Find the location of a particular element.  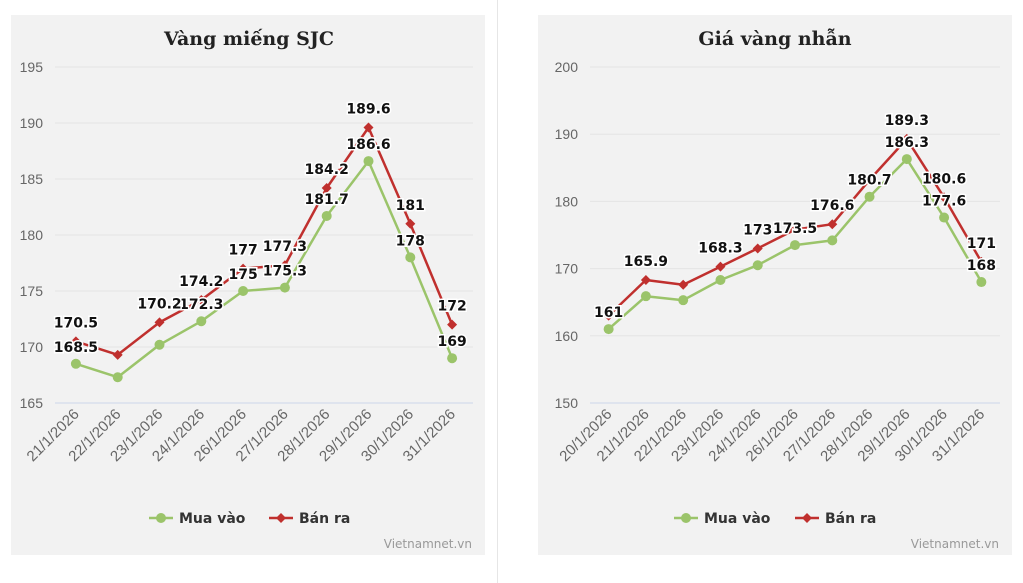

data-label-sell: 170.5 is located at coordinates (76, 323).